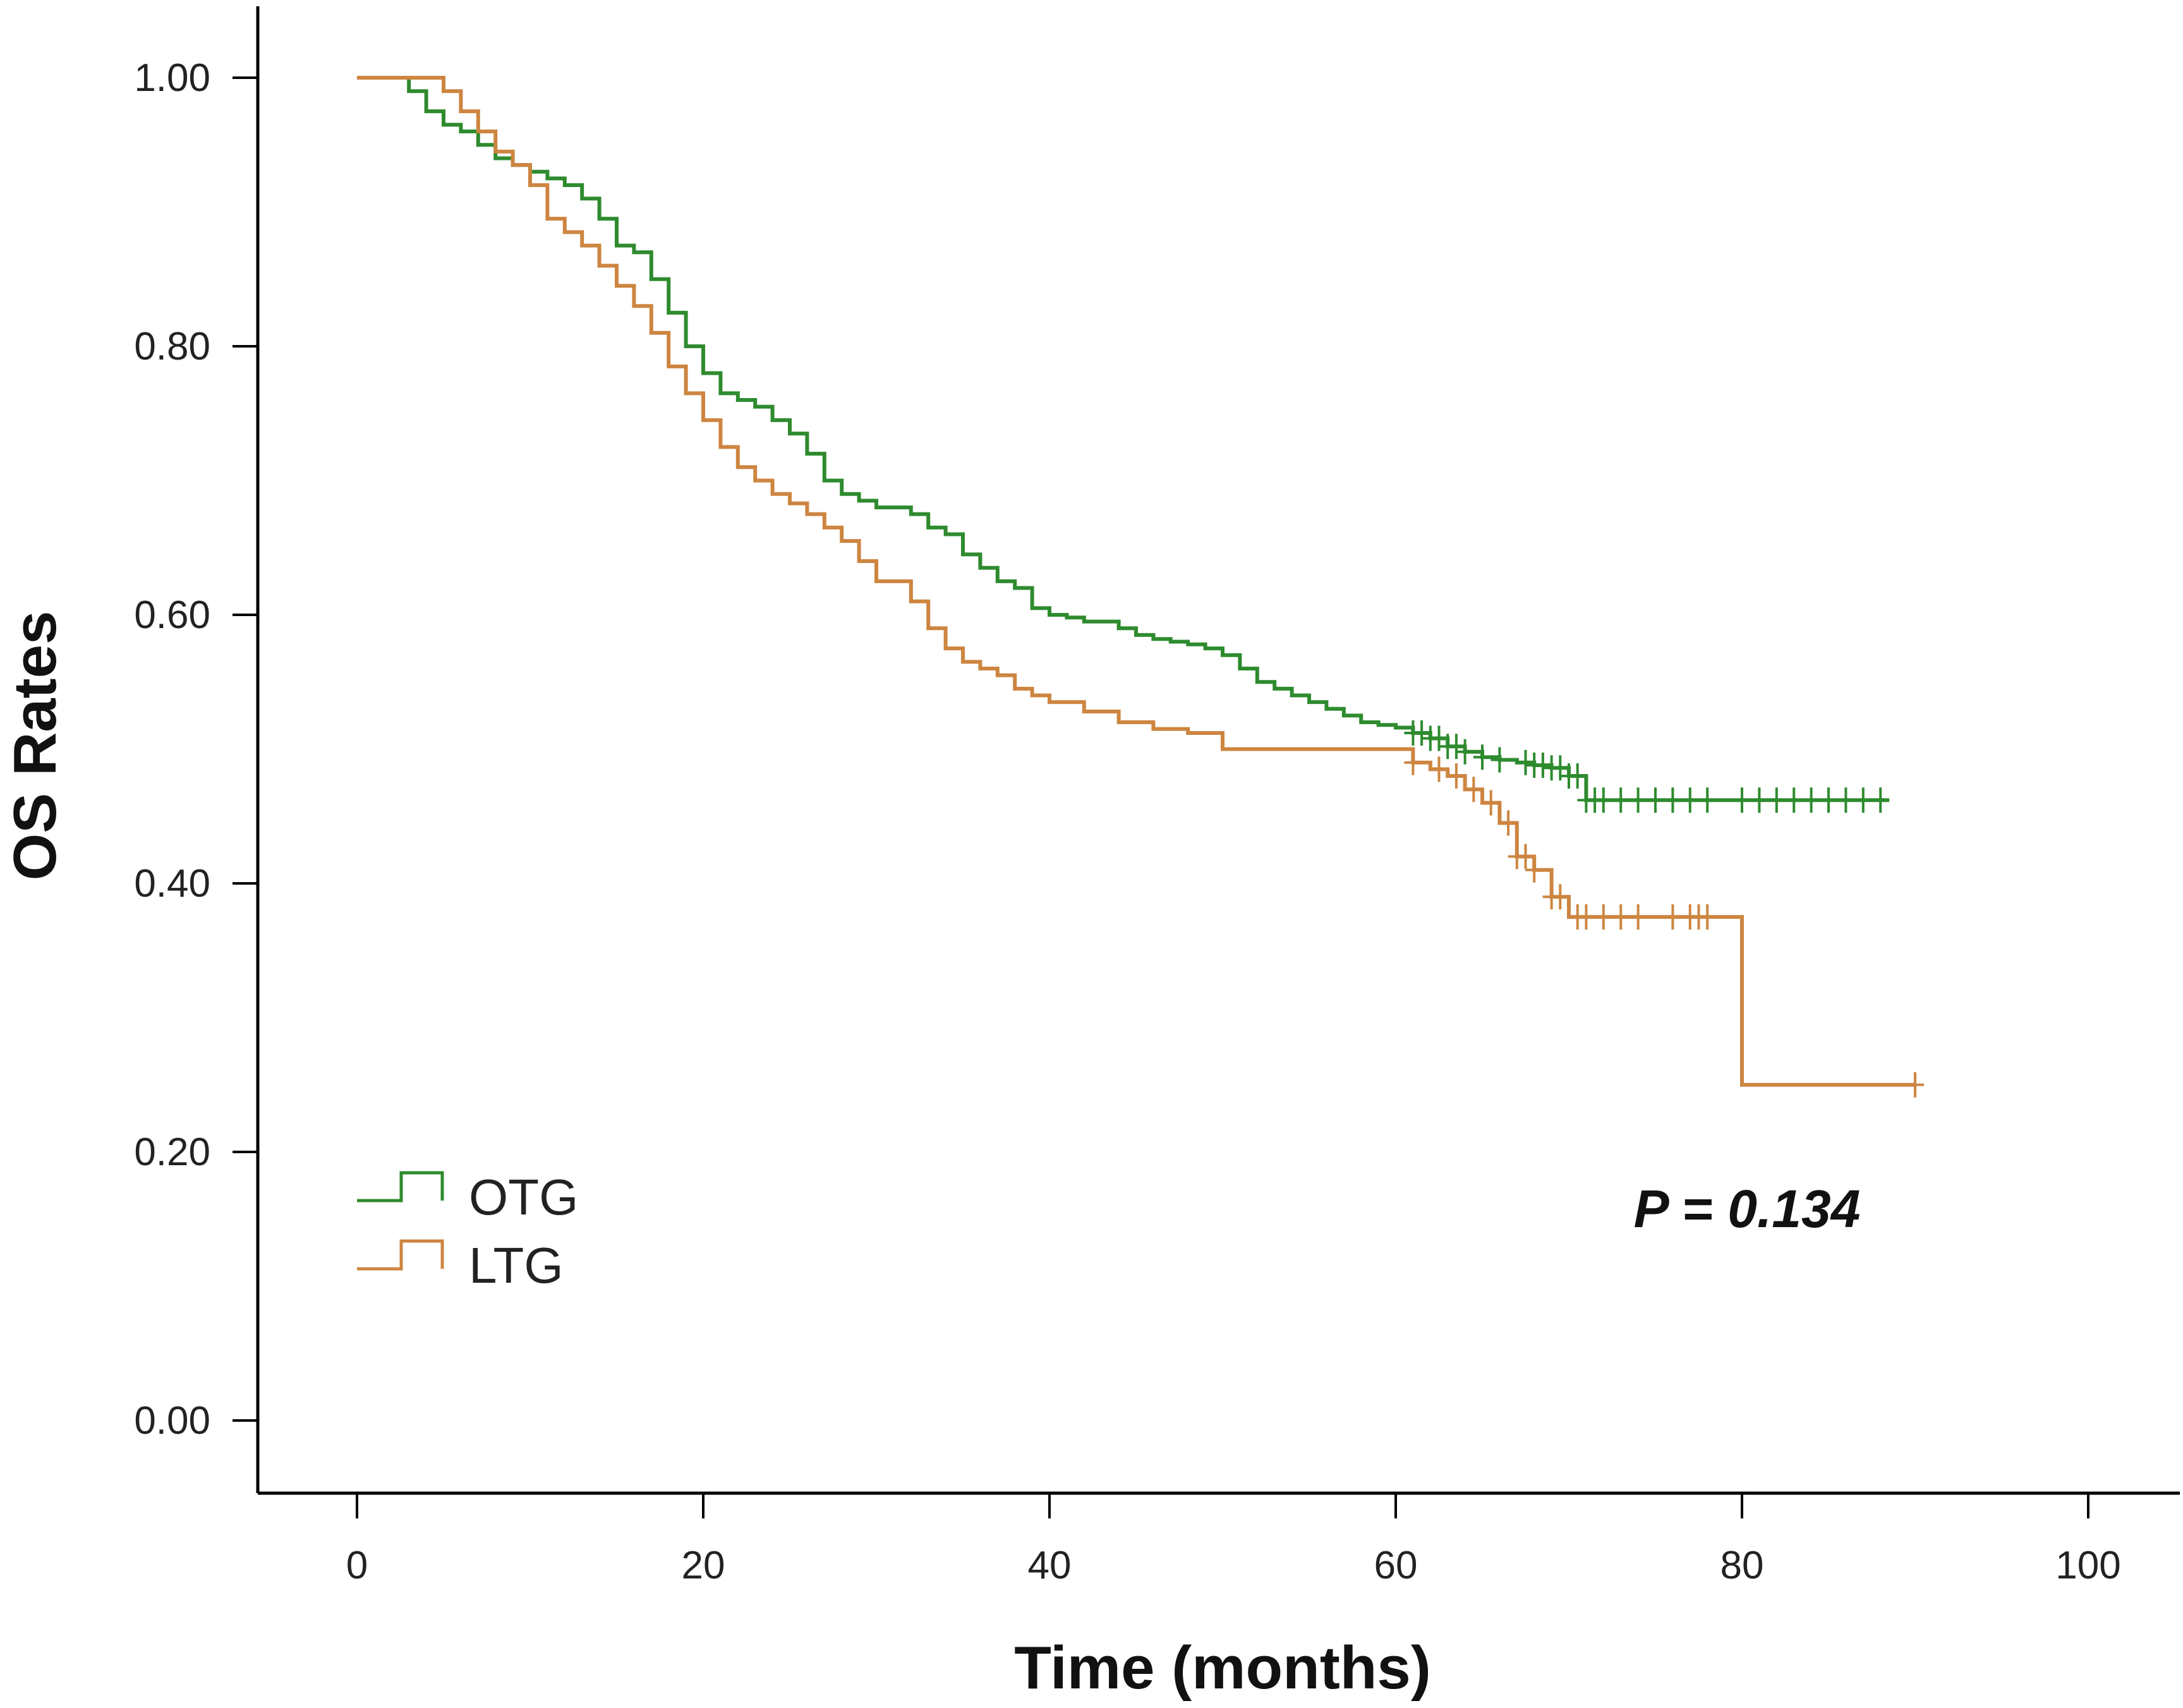 The image size is (2183, 1708). I want to click on x-axis-title: Time (months), so click(1222, 1668).